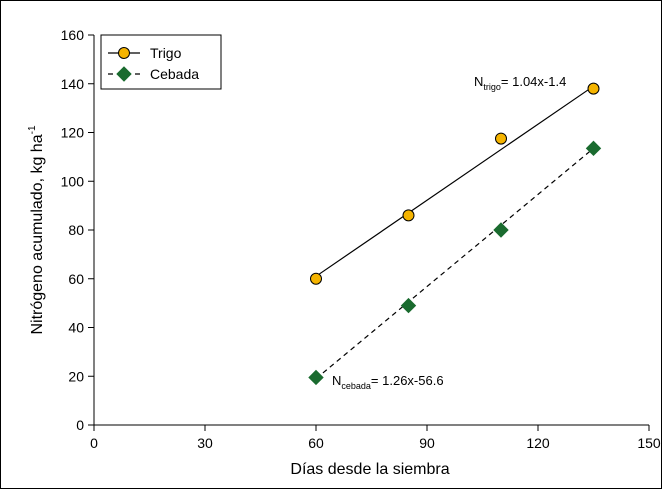  Describe the element at coordinates (73, 84) in the screenshot. I see `y-tick-label: 140` at that location.